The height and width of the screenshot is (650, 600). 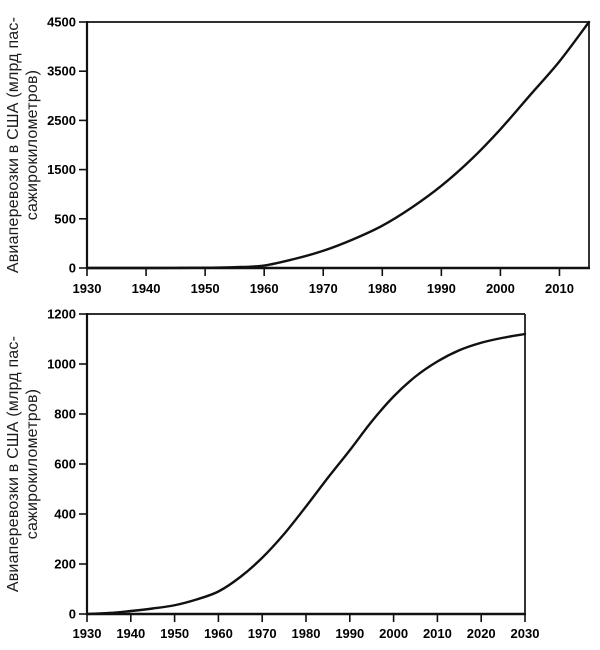 I want to click on y-tick-label: 200, so click(x=65, y=564).